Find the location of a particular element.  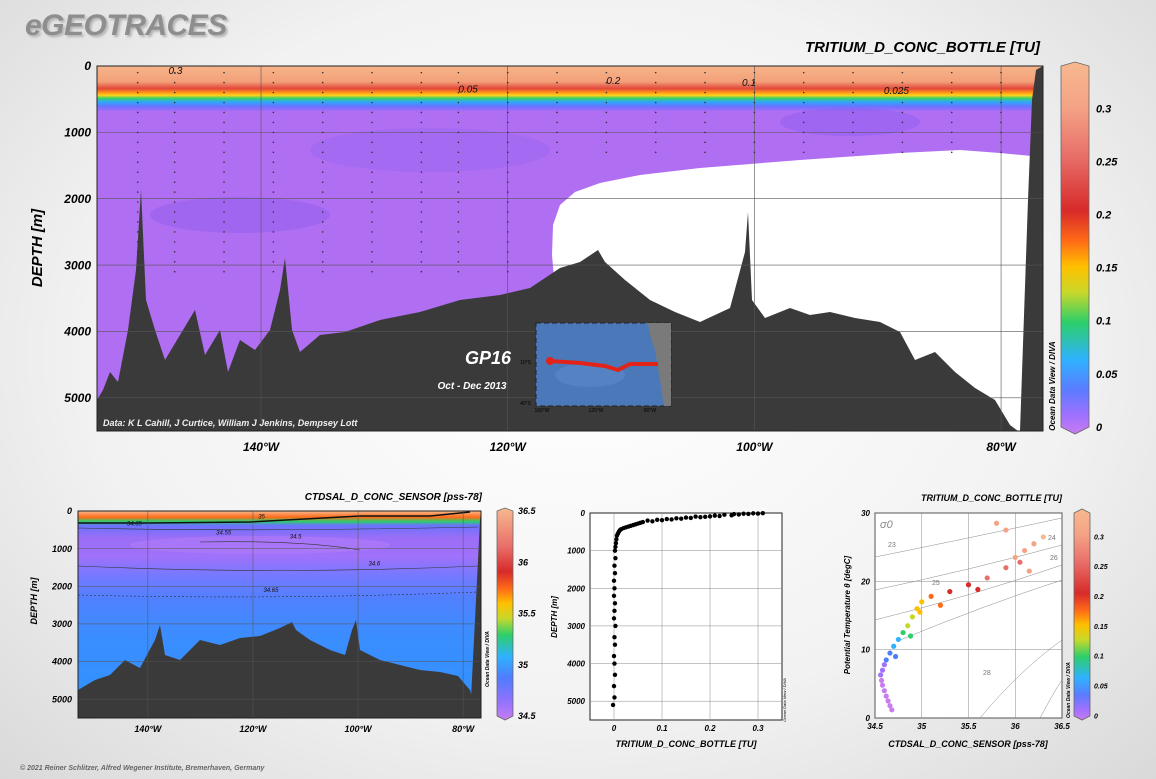

colorbar-tick-label: 0.3 is located at coordinates (1103, 109).